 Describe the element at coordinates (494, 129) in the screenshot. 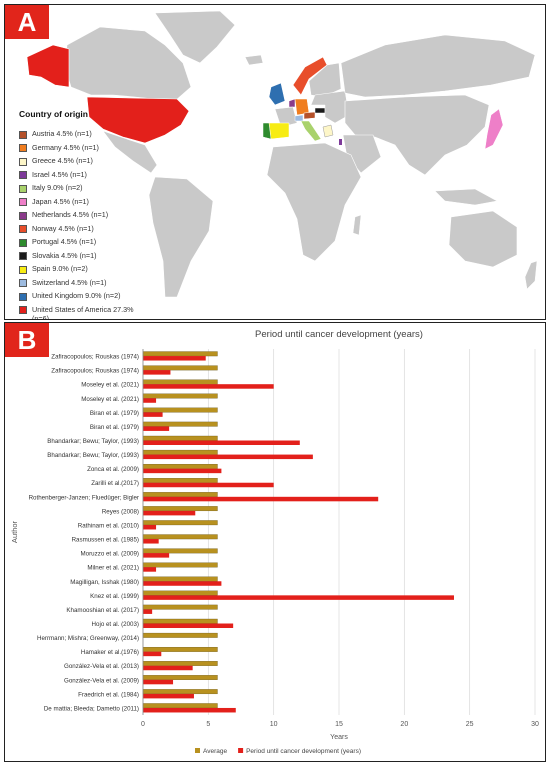

I see `japan` at that location.